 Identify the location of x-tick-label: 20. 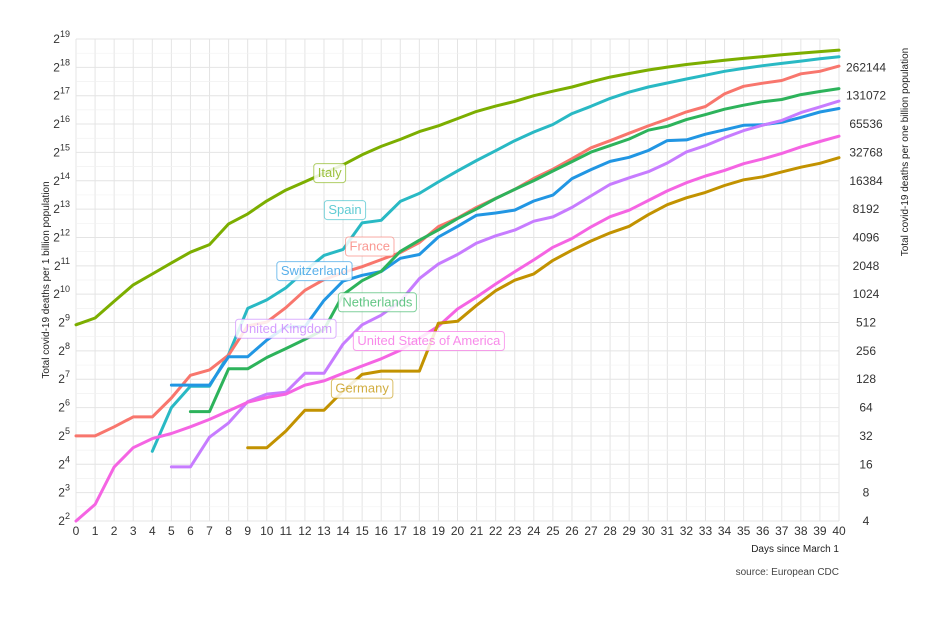
(458, 531).